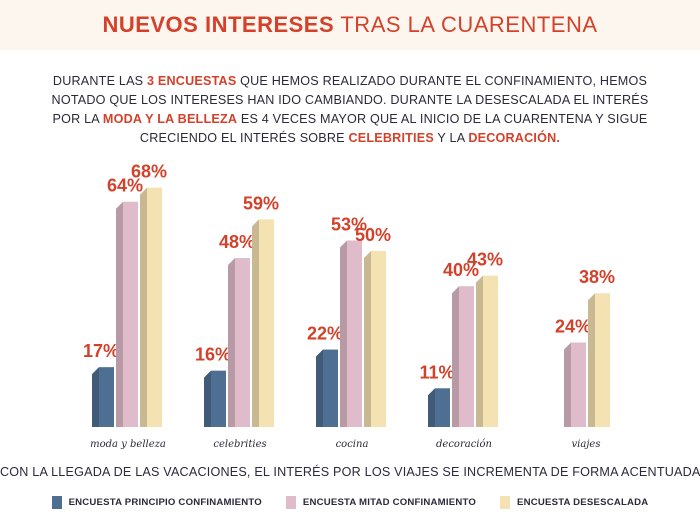 Image resolution: width=700 pixels, height=518 pixels. Describe the element at coordinates (218, 398) in the screenshot. I see `bar-celebrities-s1` at that location.